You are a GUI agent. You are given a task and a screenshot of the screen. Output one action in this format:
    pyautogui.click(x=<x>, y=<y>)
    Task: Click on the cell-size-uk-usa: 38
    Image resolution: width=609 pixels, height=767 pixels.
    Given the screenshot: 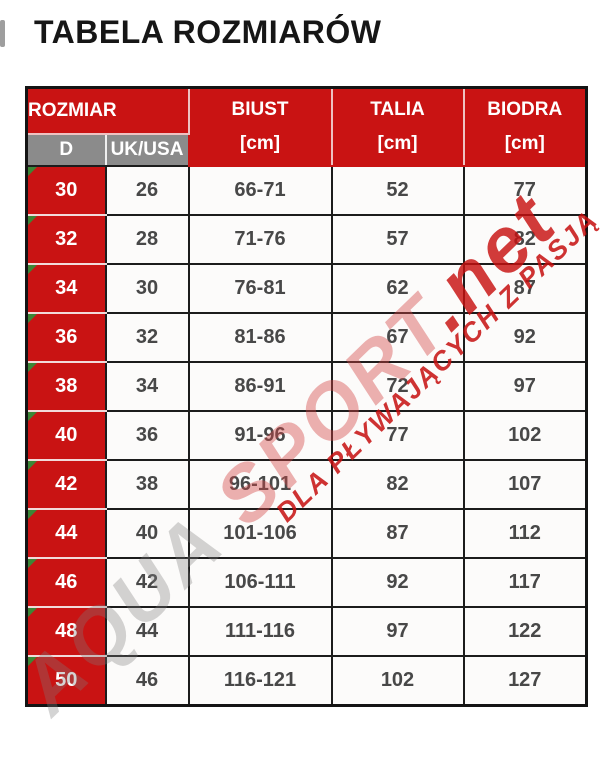 What is the action you would take?
    pyautogui.click(x=147, y=484)
    